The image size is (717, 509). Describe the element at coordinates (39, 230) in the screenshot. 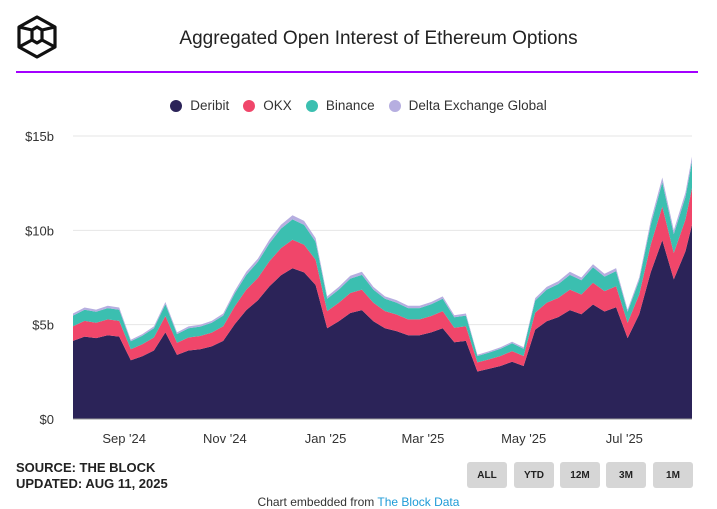

I see `y-tick-label: $10b` at that location.